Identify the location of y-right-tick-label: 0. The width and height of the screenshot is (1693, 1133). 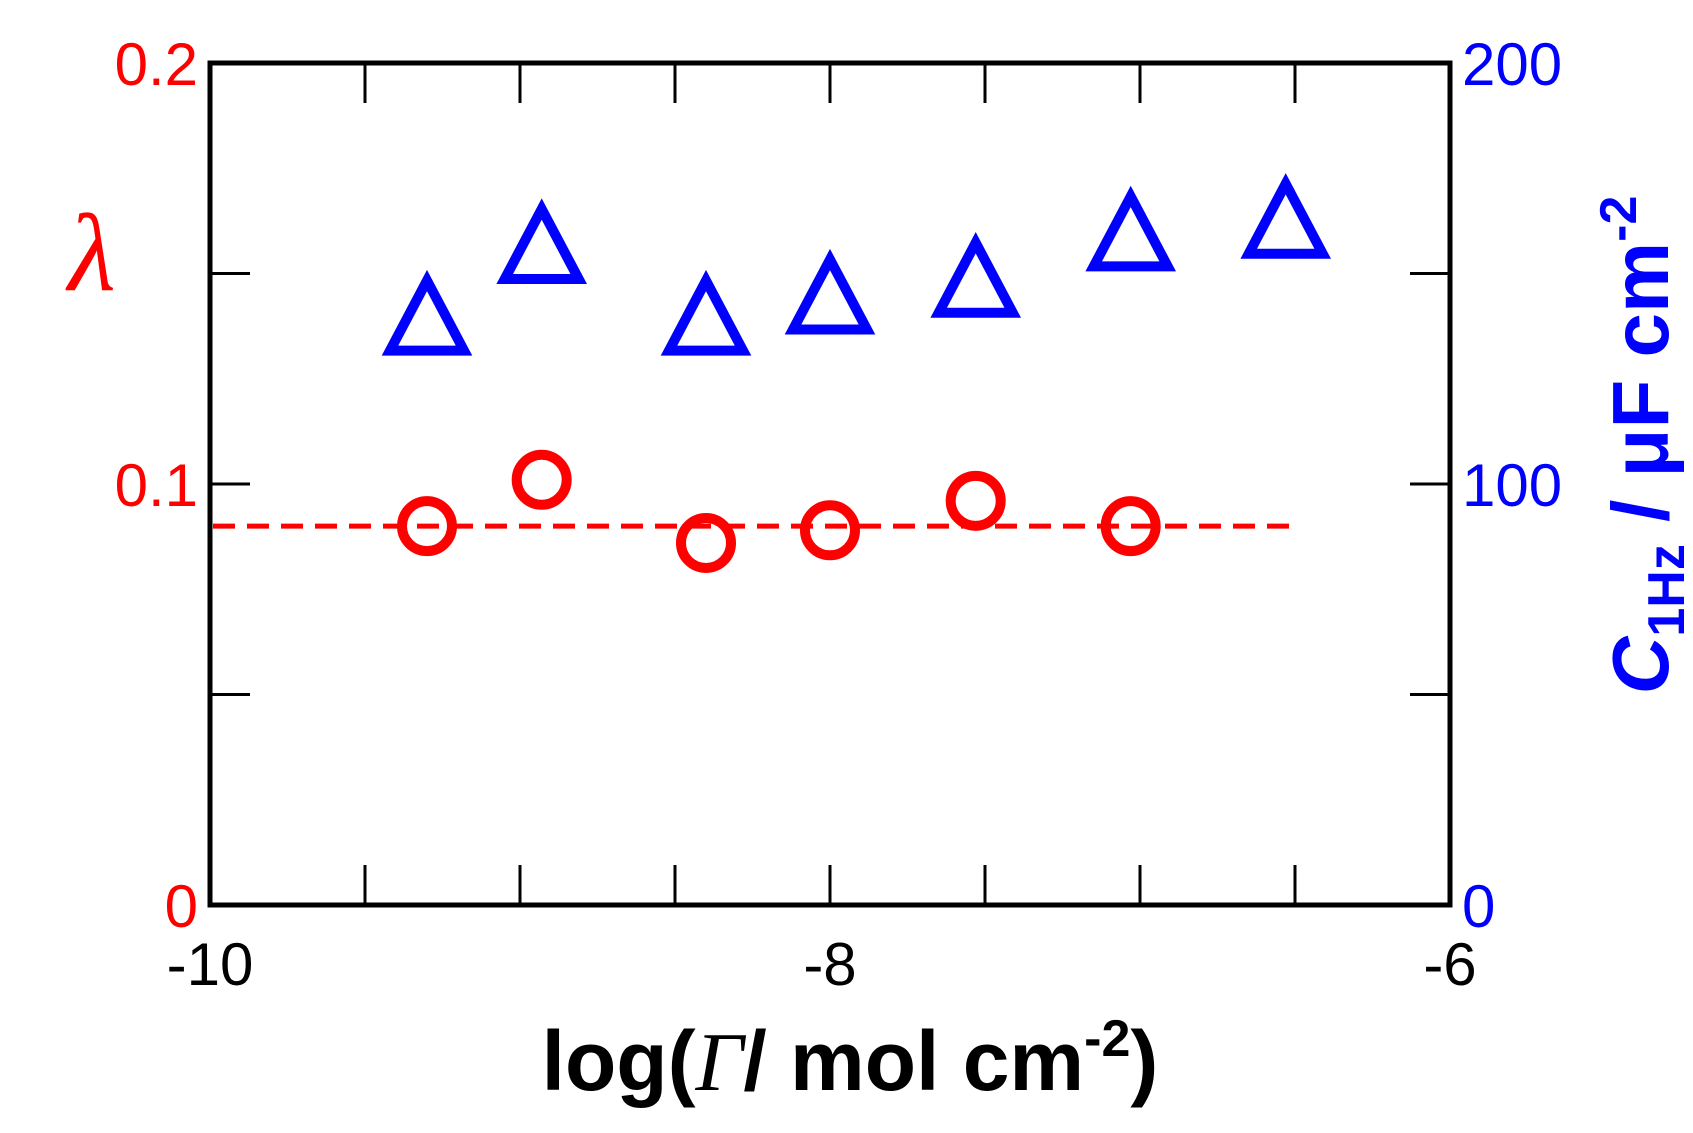
(1478, 906).